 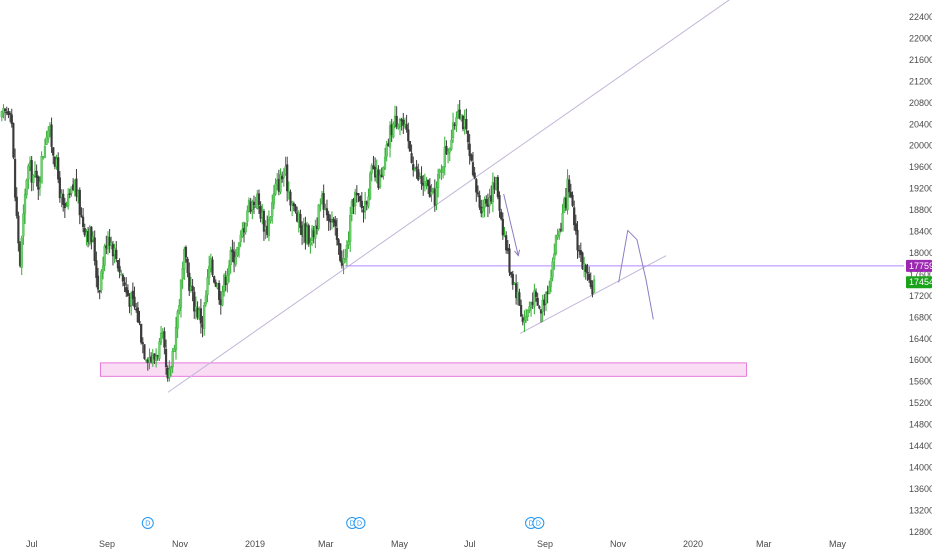 What do you see at coordinates (693, 544) in the screenshot?
I see `time-tick-label: 2020` at bounding box center [693, 544].